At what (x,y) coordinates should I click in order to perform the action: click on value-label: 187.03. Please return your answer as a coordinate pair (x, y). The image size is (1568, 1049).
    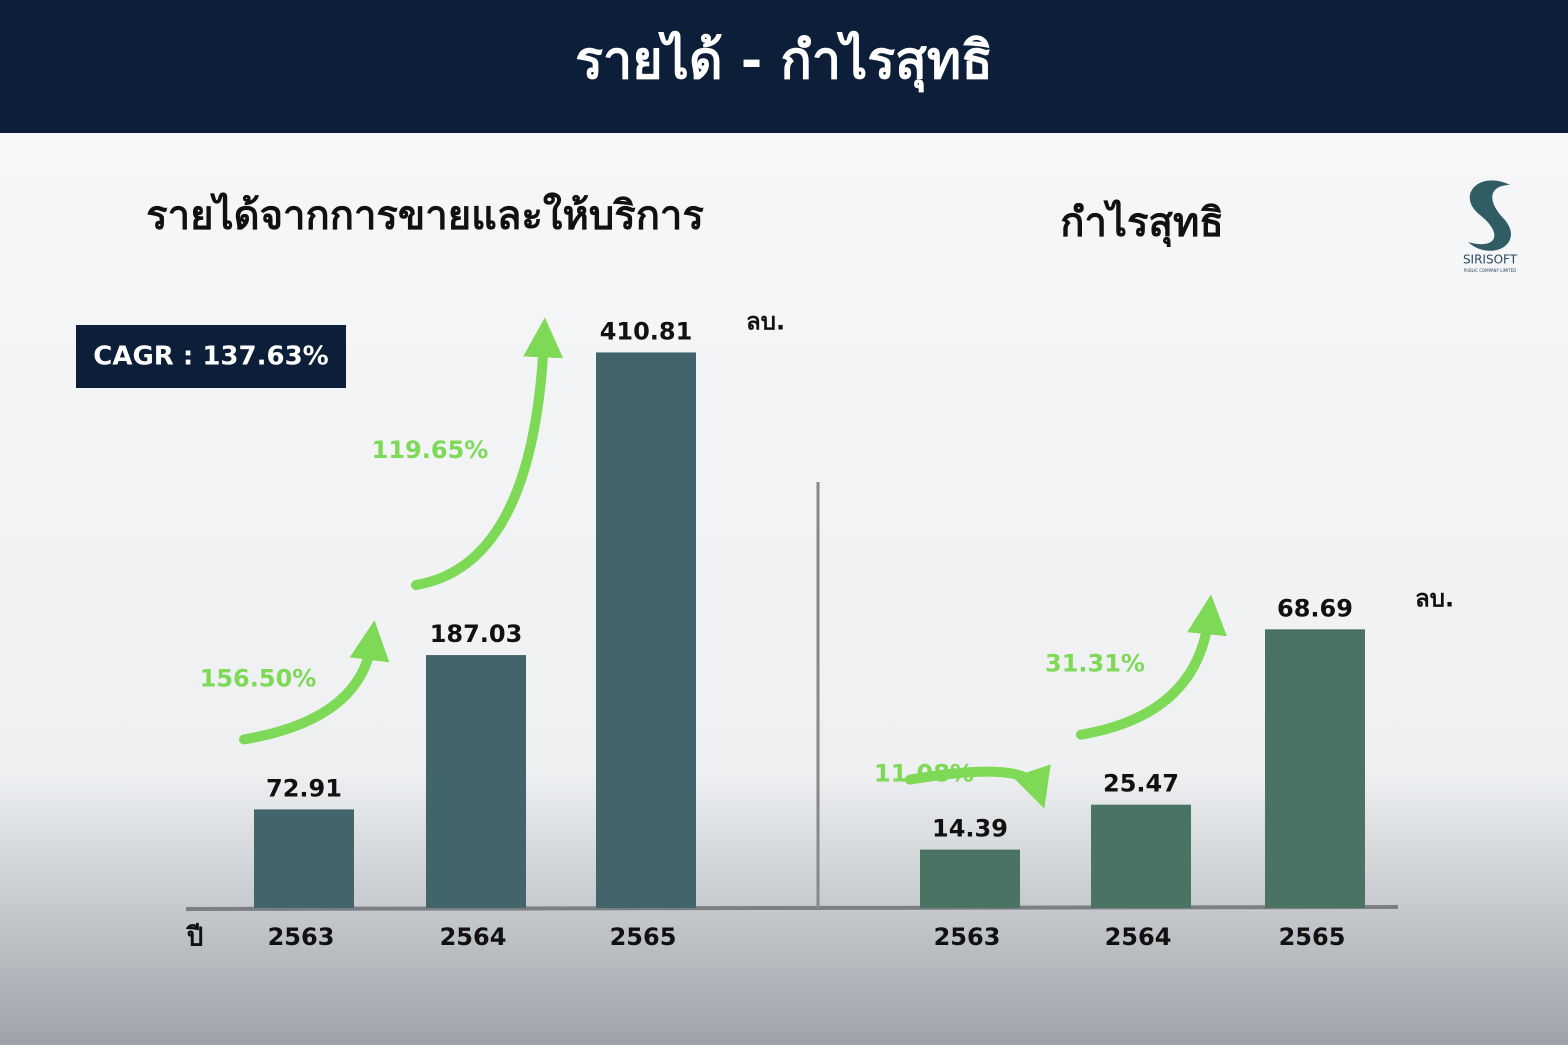
    Looking at the image, I should click on (476, 634).